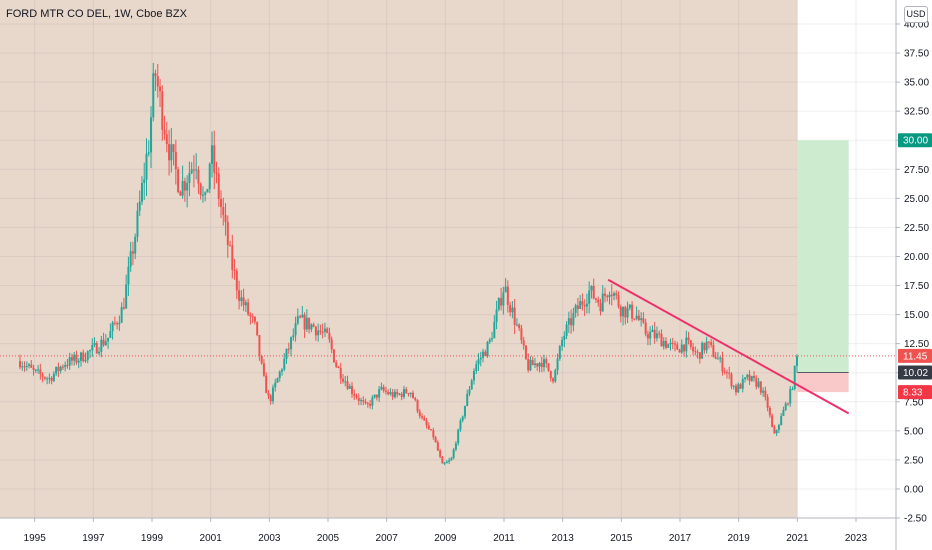  I want to click on entry-price-label: 10.02, so click(915, 373).